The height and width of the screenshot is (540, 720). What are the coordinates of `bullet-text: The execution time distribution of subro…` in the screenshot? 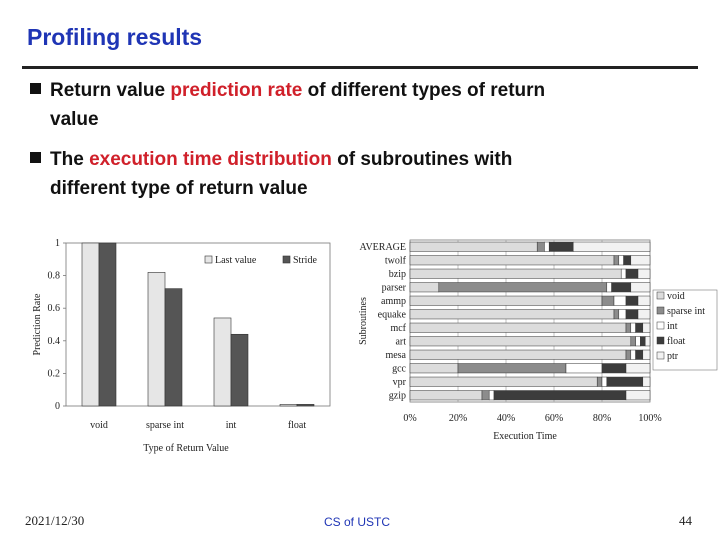 It's located at (281, 159).